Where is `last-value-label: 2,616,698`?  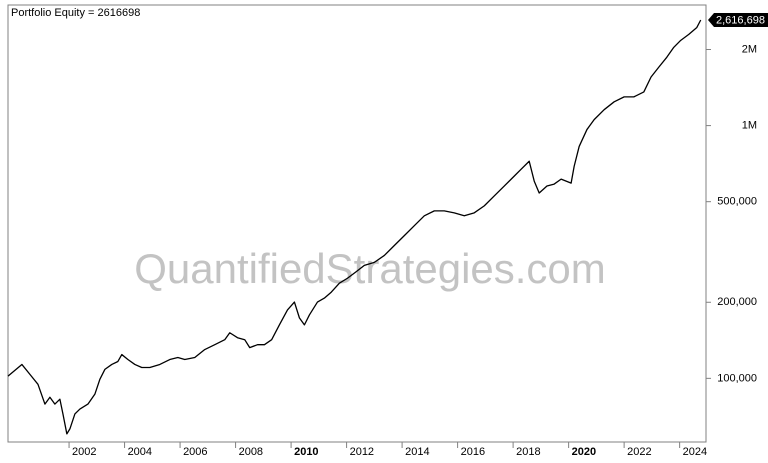 last-value-label: 2,616,698 is located at coordinates (740, 20).